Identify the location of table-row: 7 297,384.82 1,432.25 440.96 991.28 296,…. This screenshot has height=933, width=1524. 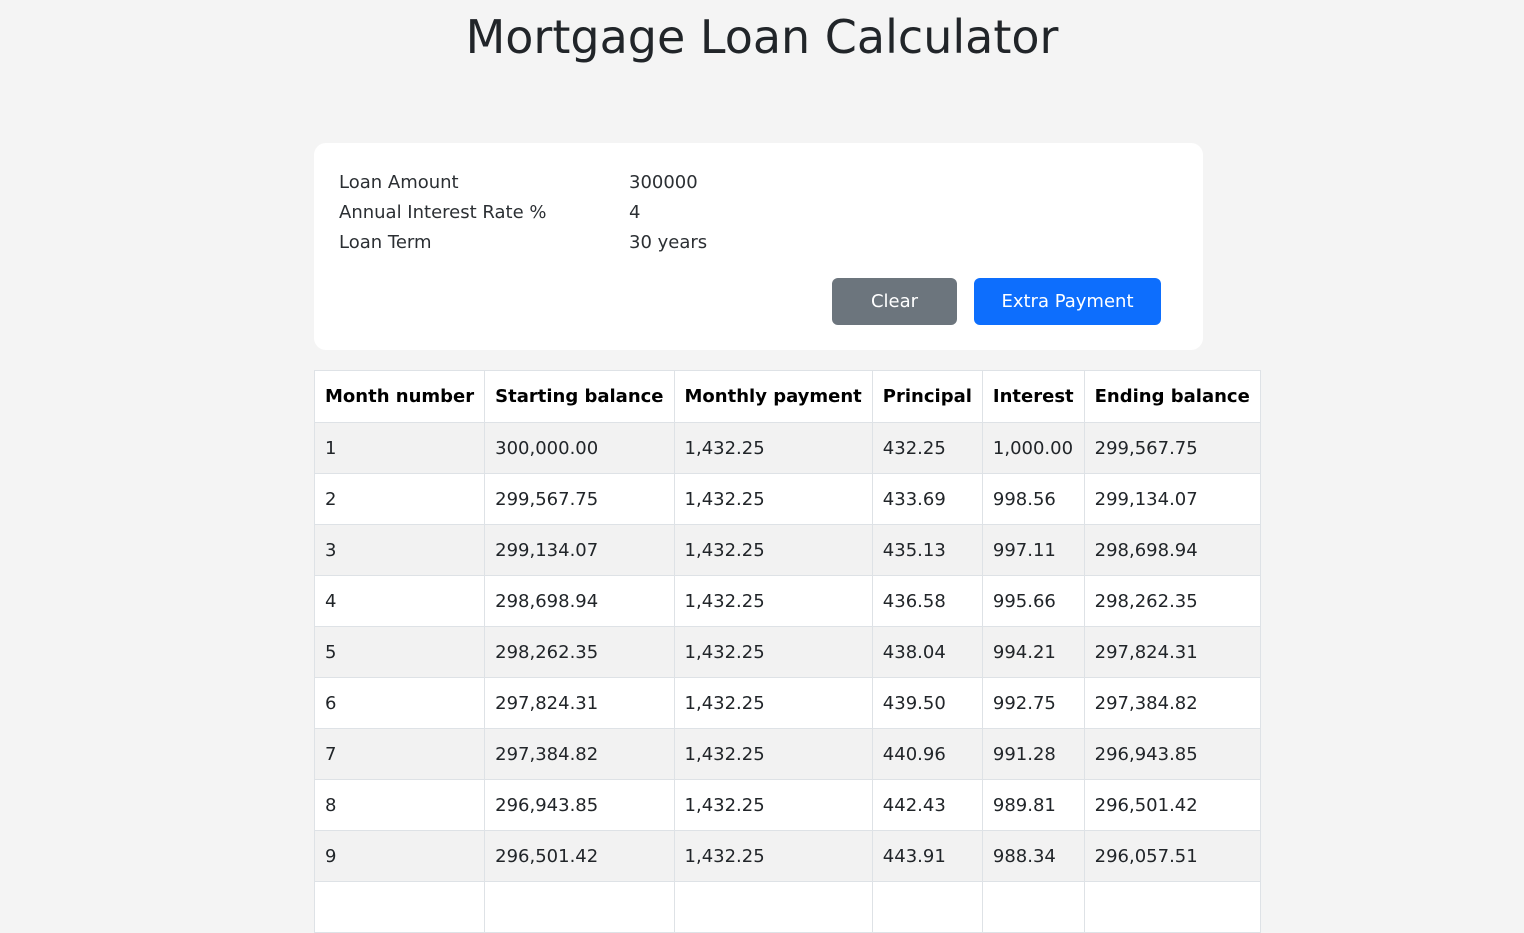
(787, 754).